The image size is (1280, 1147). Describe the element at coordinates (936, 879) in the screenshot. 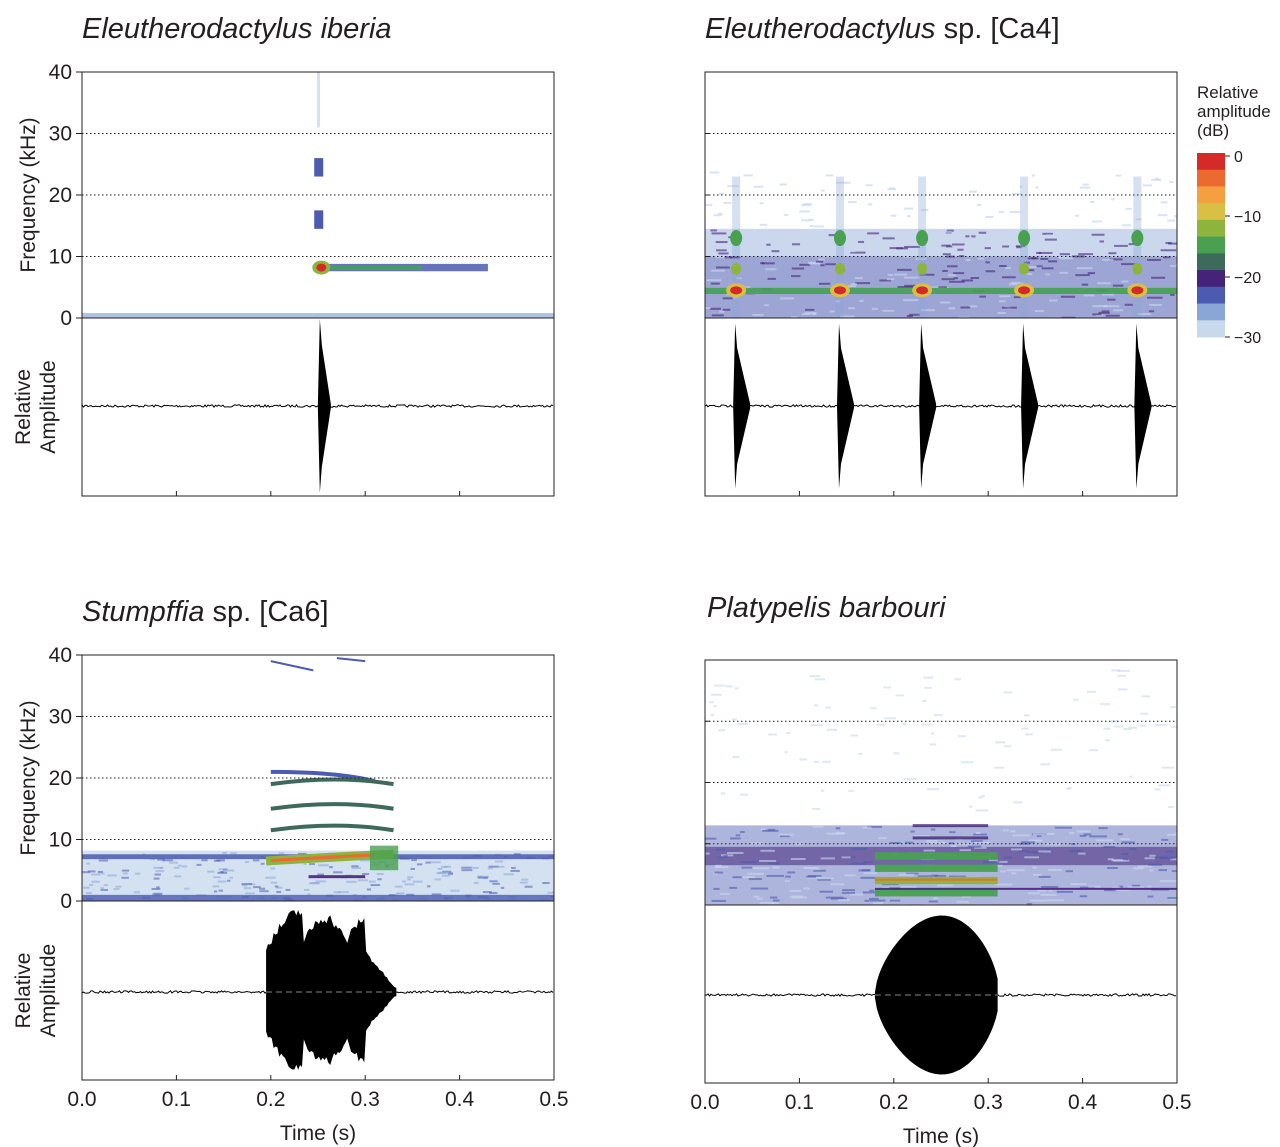

I see `dominant-peak` at that location.